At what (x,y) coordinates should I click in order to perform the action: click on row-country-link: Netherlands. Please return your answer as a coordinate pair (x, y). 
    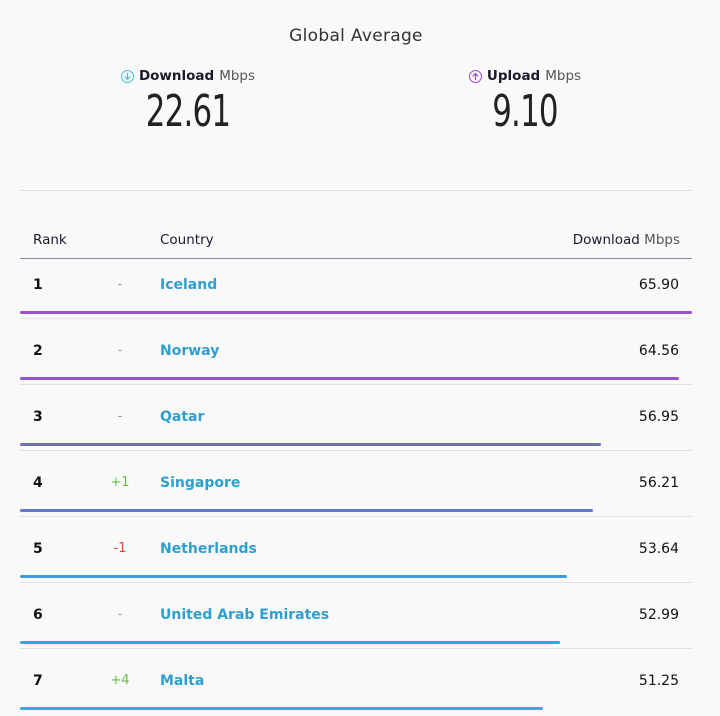
    Looking at the image, I should click on (208, 549).